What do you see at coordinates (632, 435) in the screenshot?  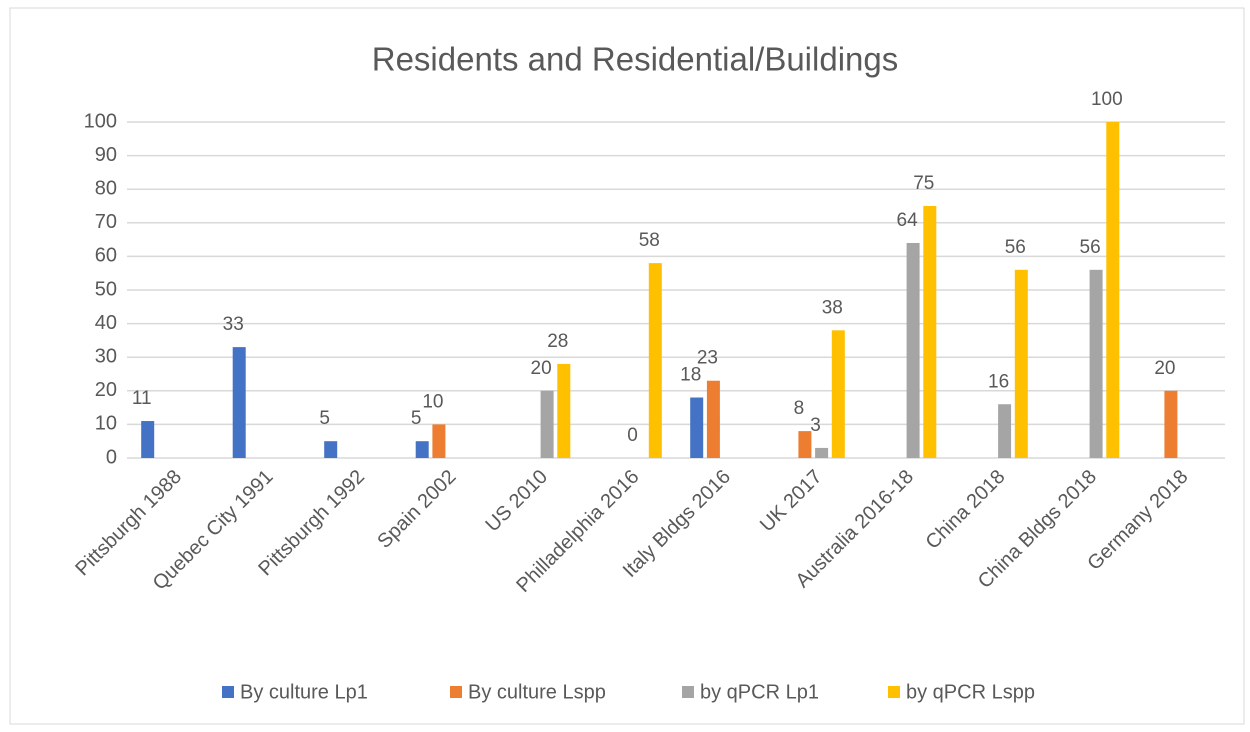 I see `data-label: 0` at bounding box center [632, 435].